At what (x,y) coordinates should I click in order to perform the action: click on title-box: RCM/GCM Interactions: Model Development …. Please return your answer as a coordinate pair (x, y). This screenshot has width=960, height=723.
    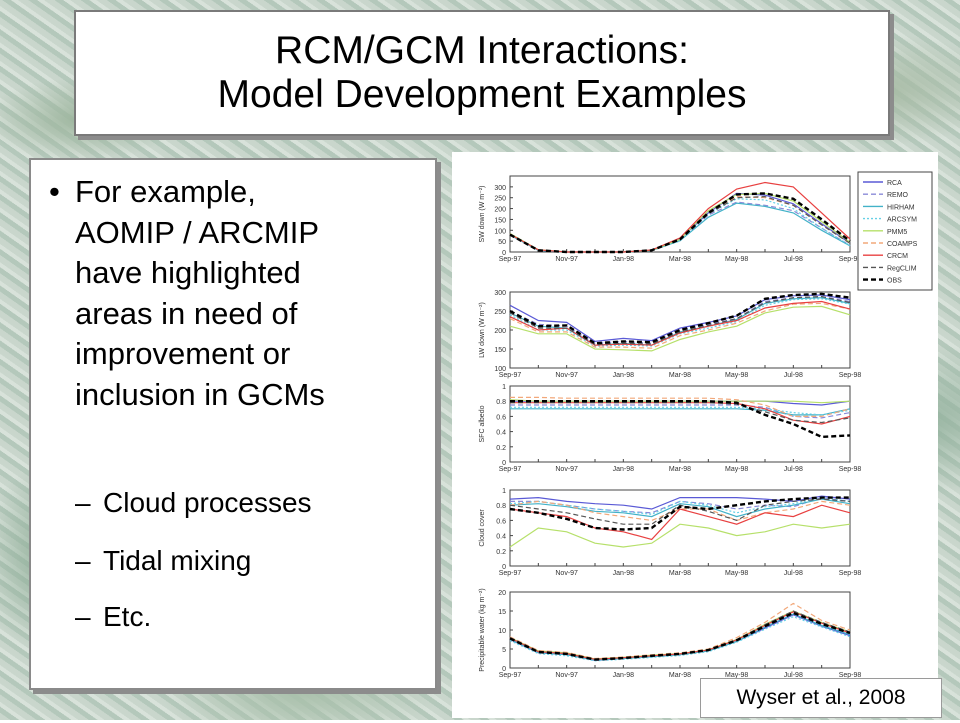
    Looking at the image, I should click on (482, 73).